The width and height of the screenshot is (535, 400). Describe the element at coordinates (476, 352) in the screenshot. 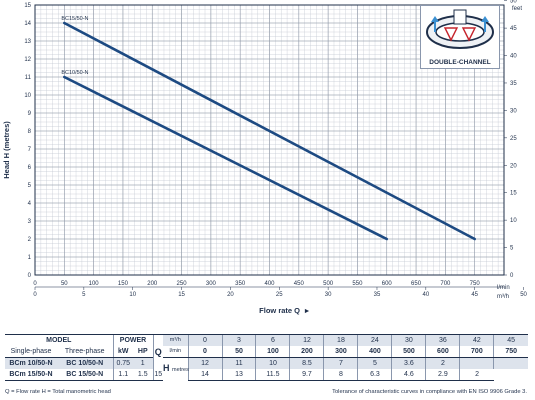

I see `q-lmin-cell: 700` at that location.